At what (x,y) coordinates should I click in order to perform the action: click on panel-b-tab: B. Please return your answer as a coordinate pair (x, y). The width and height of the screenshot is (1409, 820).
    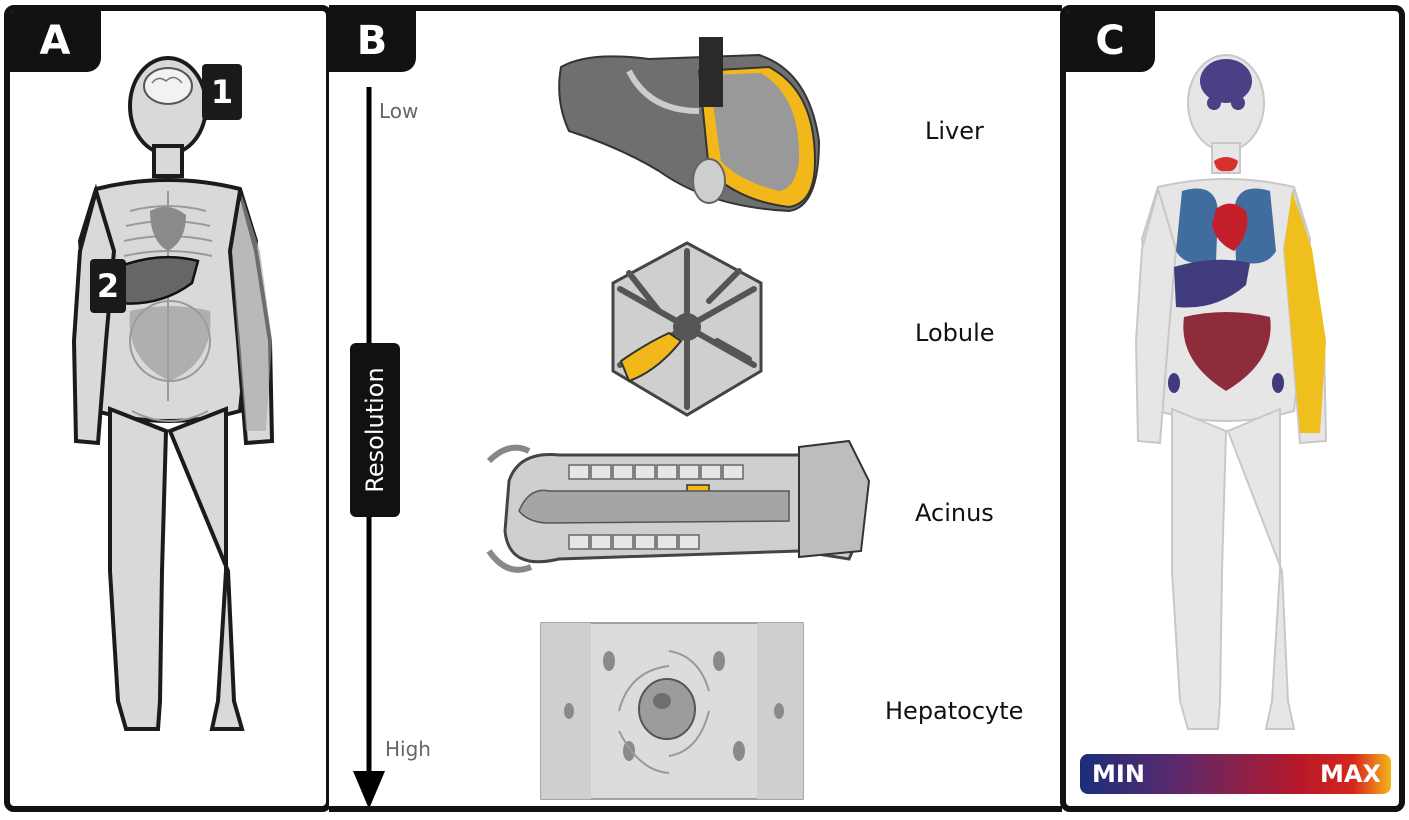
    Looking at the image, I should click on (372, 41).